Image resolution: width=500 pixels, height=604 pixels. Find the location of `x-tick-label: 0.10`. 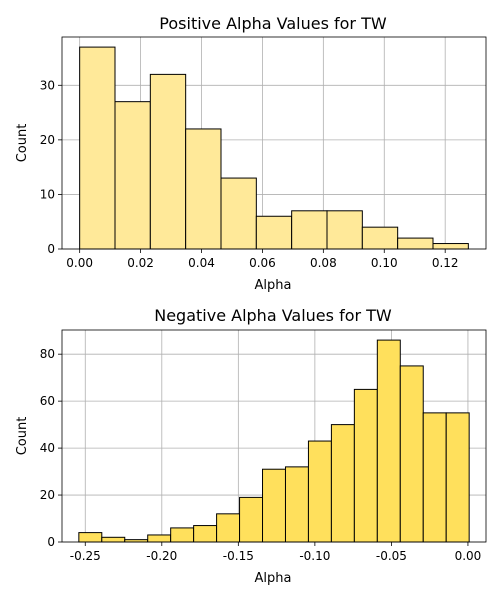

x-tick-label: 0.10 is located at coordinates (384, 263).